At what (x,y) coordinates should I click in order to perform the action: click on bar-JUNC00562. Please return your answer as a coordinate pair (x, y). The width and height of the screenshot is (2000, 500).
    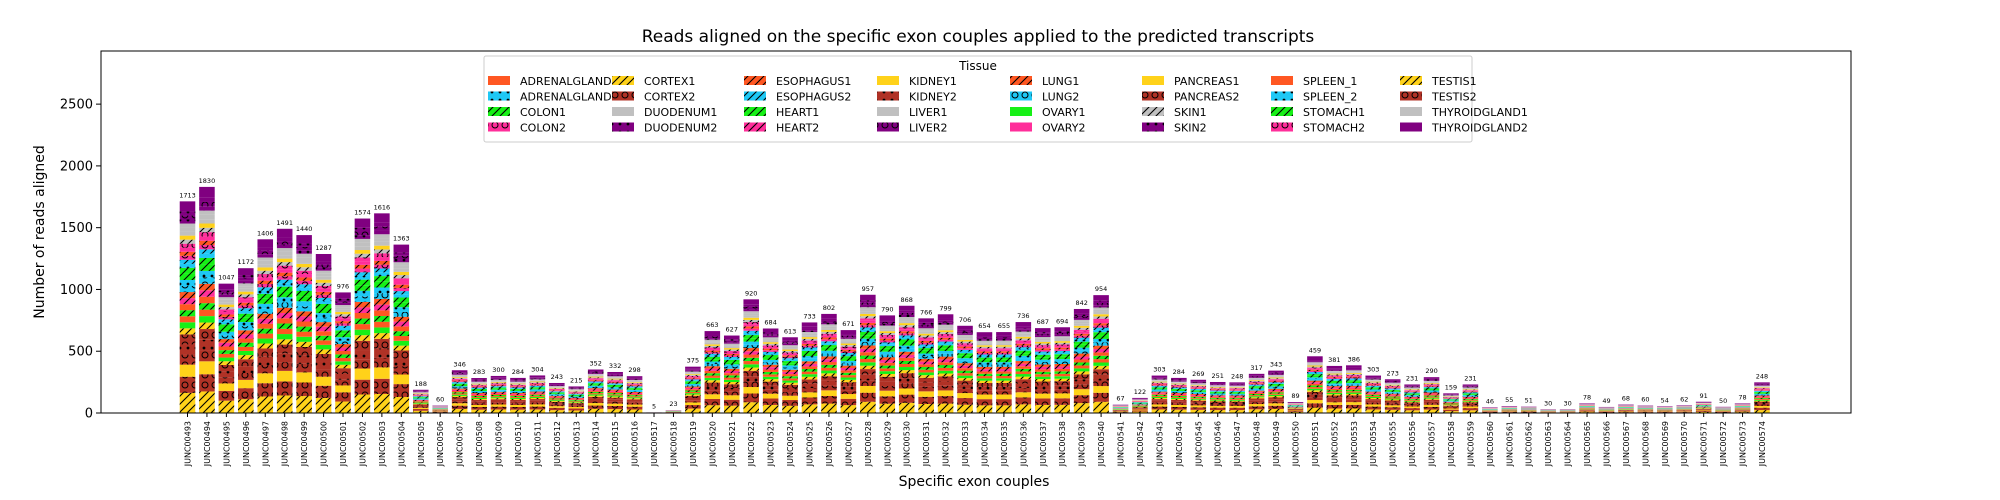
    Looking at the image, I should click on (1528, 409).